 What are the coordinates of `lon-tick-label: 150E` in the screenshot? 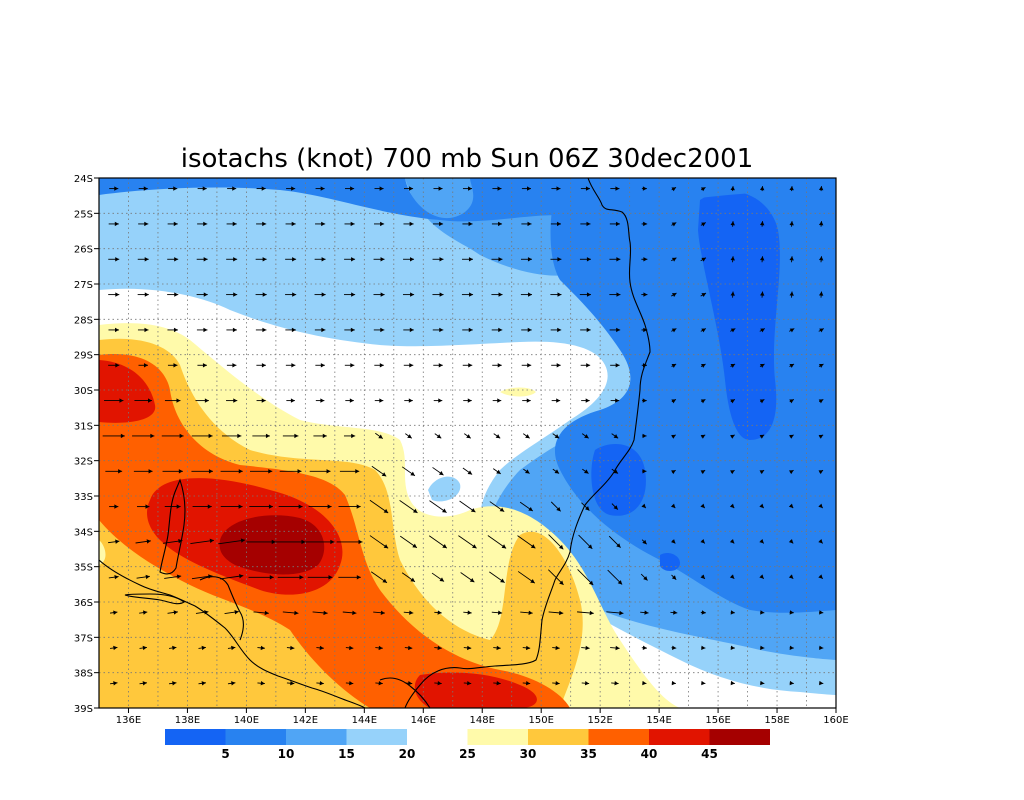 It's located at (540, 720).